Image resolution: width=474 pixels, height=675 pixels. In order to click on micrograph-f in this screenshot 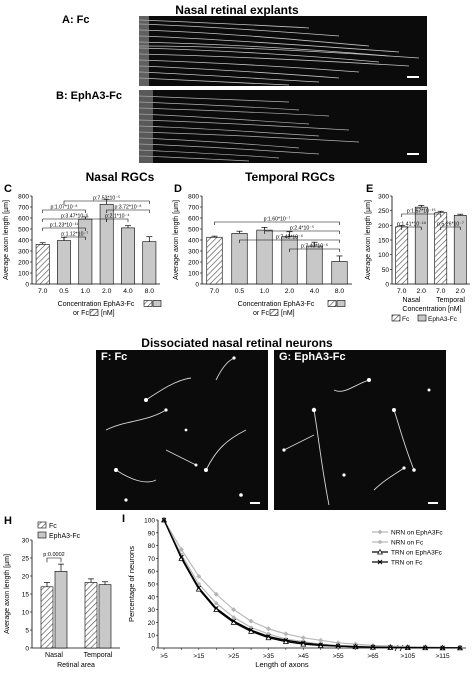, I will do `click(182, 430)`.